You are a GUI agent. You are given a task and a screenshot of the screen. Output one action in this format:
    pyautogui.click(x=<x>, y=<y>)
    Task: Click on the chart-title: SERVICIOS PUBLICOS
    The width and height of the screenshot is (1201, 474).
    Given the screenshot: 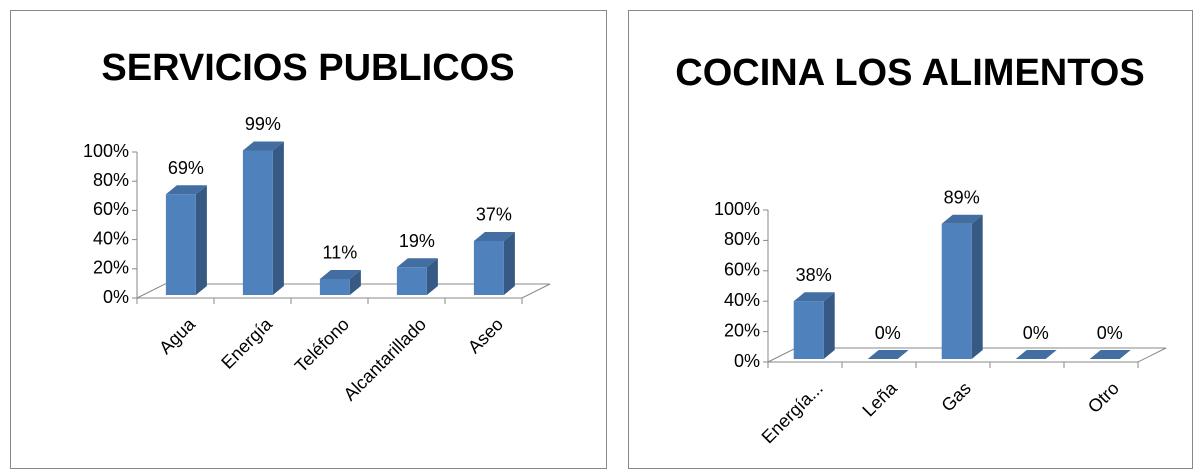 What is the action you would take?
    pyautogui.click(x=307, y=68)
    